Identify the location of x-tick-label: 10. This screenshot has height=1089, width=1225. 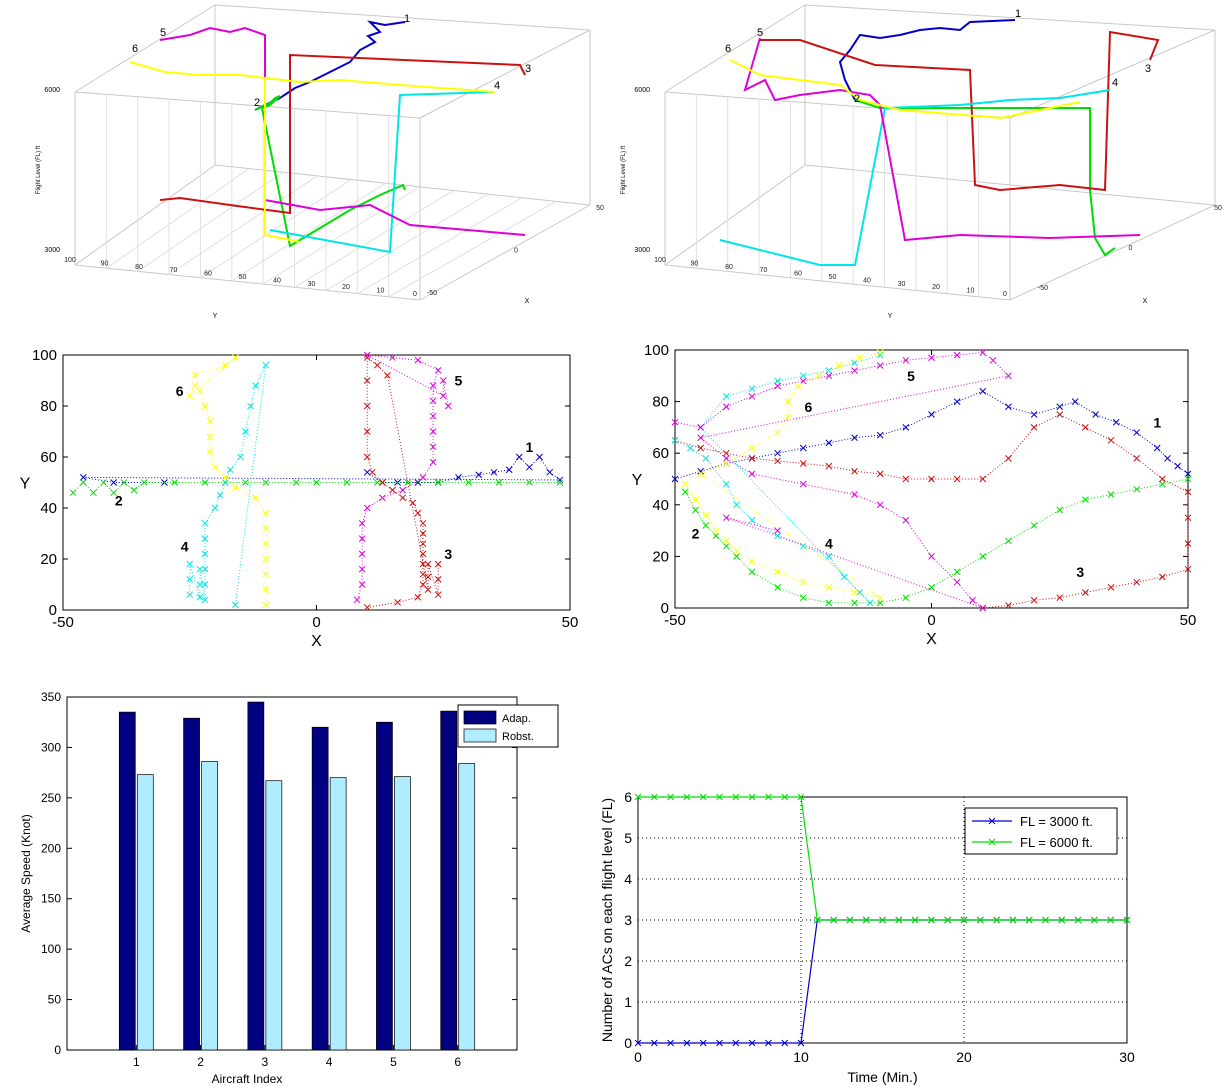
(801, 1057).